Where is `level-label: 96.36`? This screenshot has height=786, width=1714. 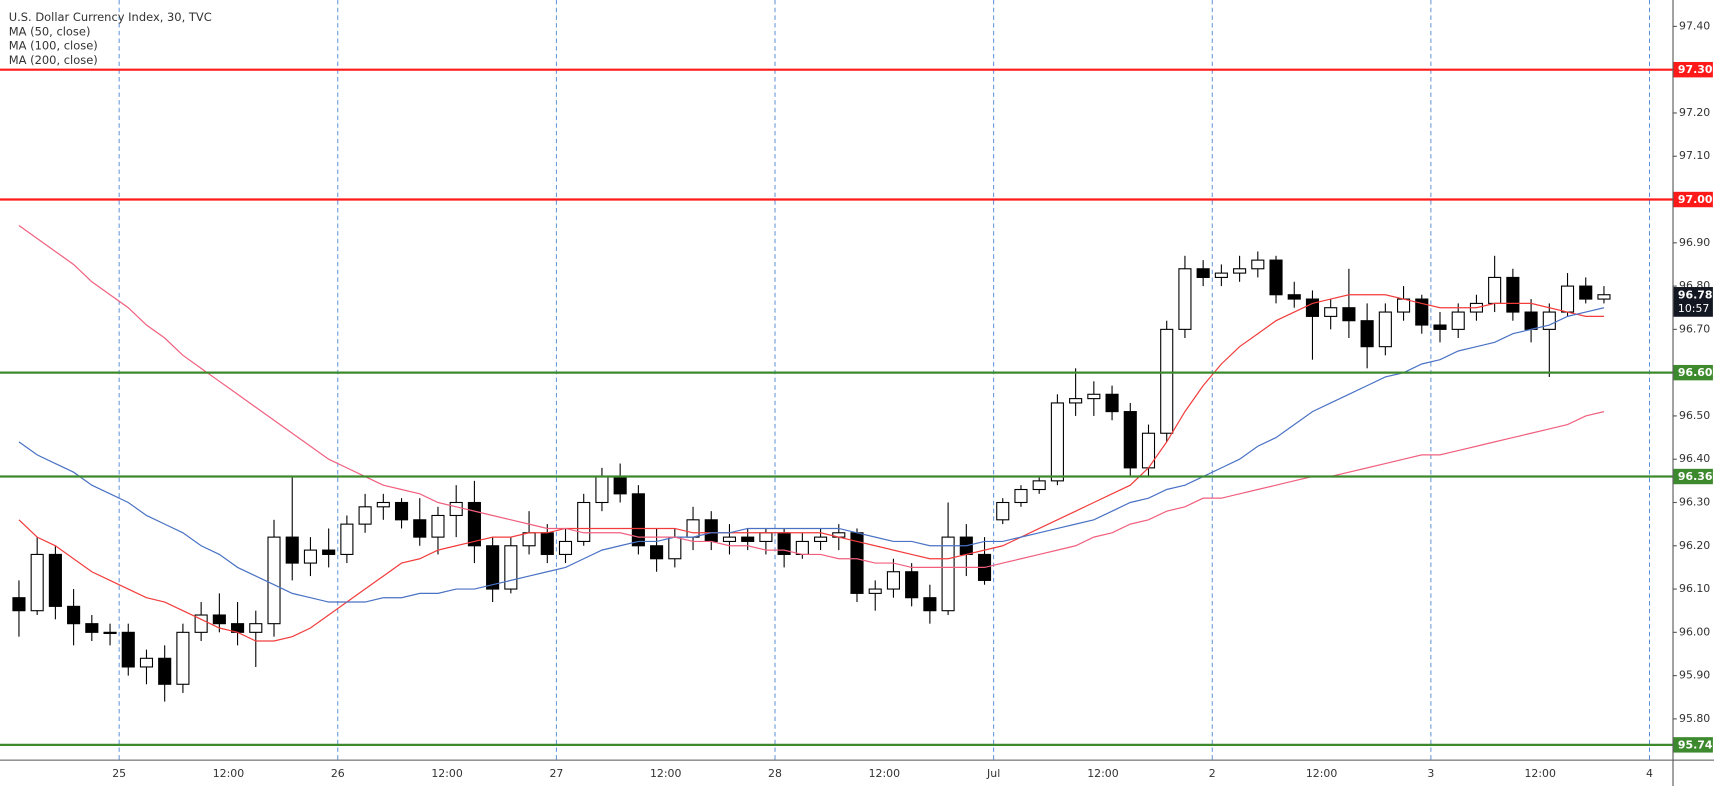
level-label: 96.36 is located at coordinates (1695, 476).